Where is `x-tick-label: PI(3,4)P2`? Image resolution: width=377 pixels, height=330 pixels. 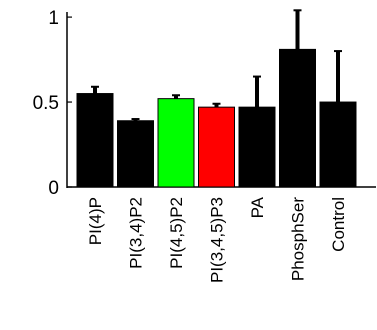 x-tick-label: PI(3,4)P2 is located at coordinates (136, 233).